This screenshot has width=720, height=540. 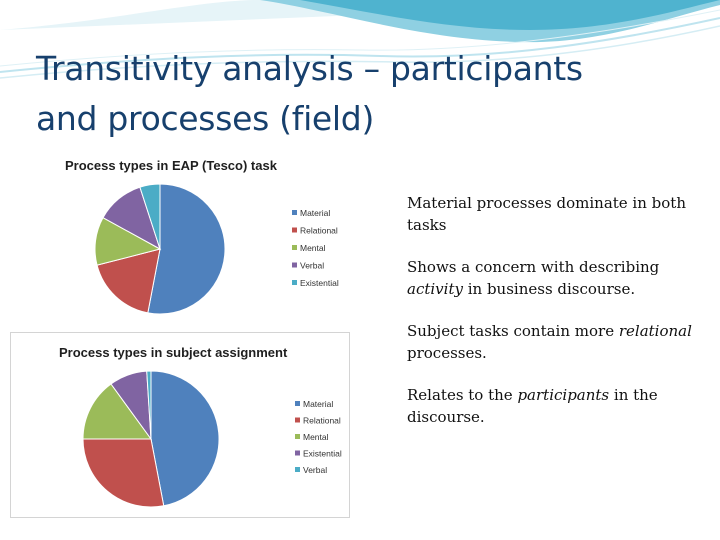 I want to click on slide-title-line-2: and processes (field), so click(x=205, y=118).